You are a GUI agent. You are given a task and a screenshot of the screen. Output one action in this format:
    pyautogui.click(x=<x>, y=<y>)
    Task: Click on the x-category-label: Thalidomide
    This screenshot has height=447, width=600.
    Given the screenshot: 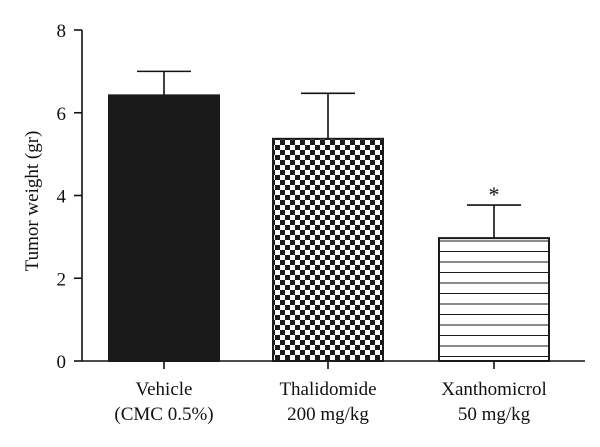 What is the action you would take?
    pyautogui.click(x=327, y=389)
    